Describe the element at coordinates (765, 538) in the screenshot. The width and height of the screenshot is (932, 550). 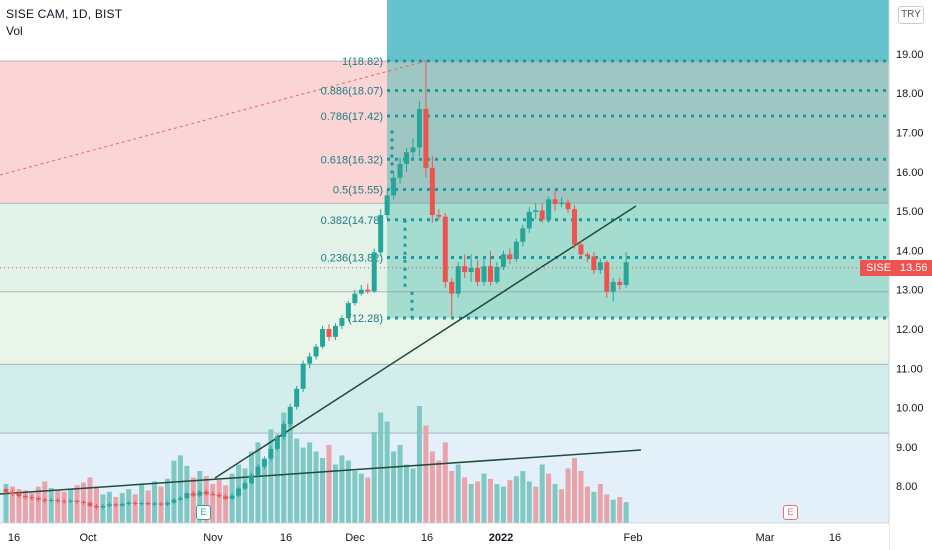
I see `time-axis-tick: Mar` at that location.